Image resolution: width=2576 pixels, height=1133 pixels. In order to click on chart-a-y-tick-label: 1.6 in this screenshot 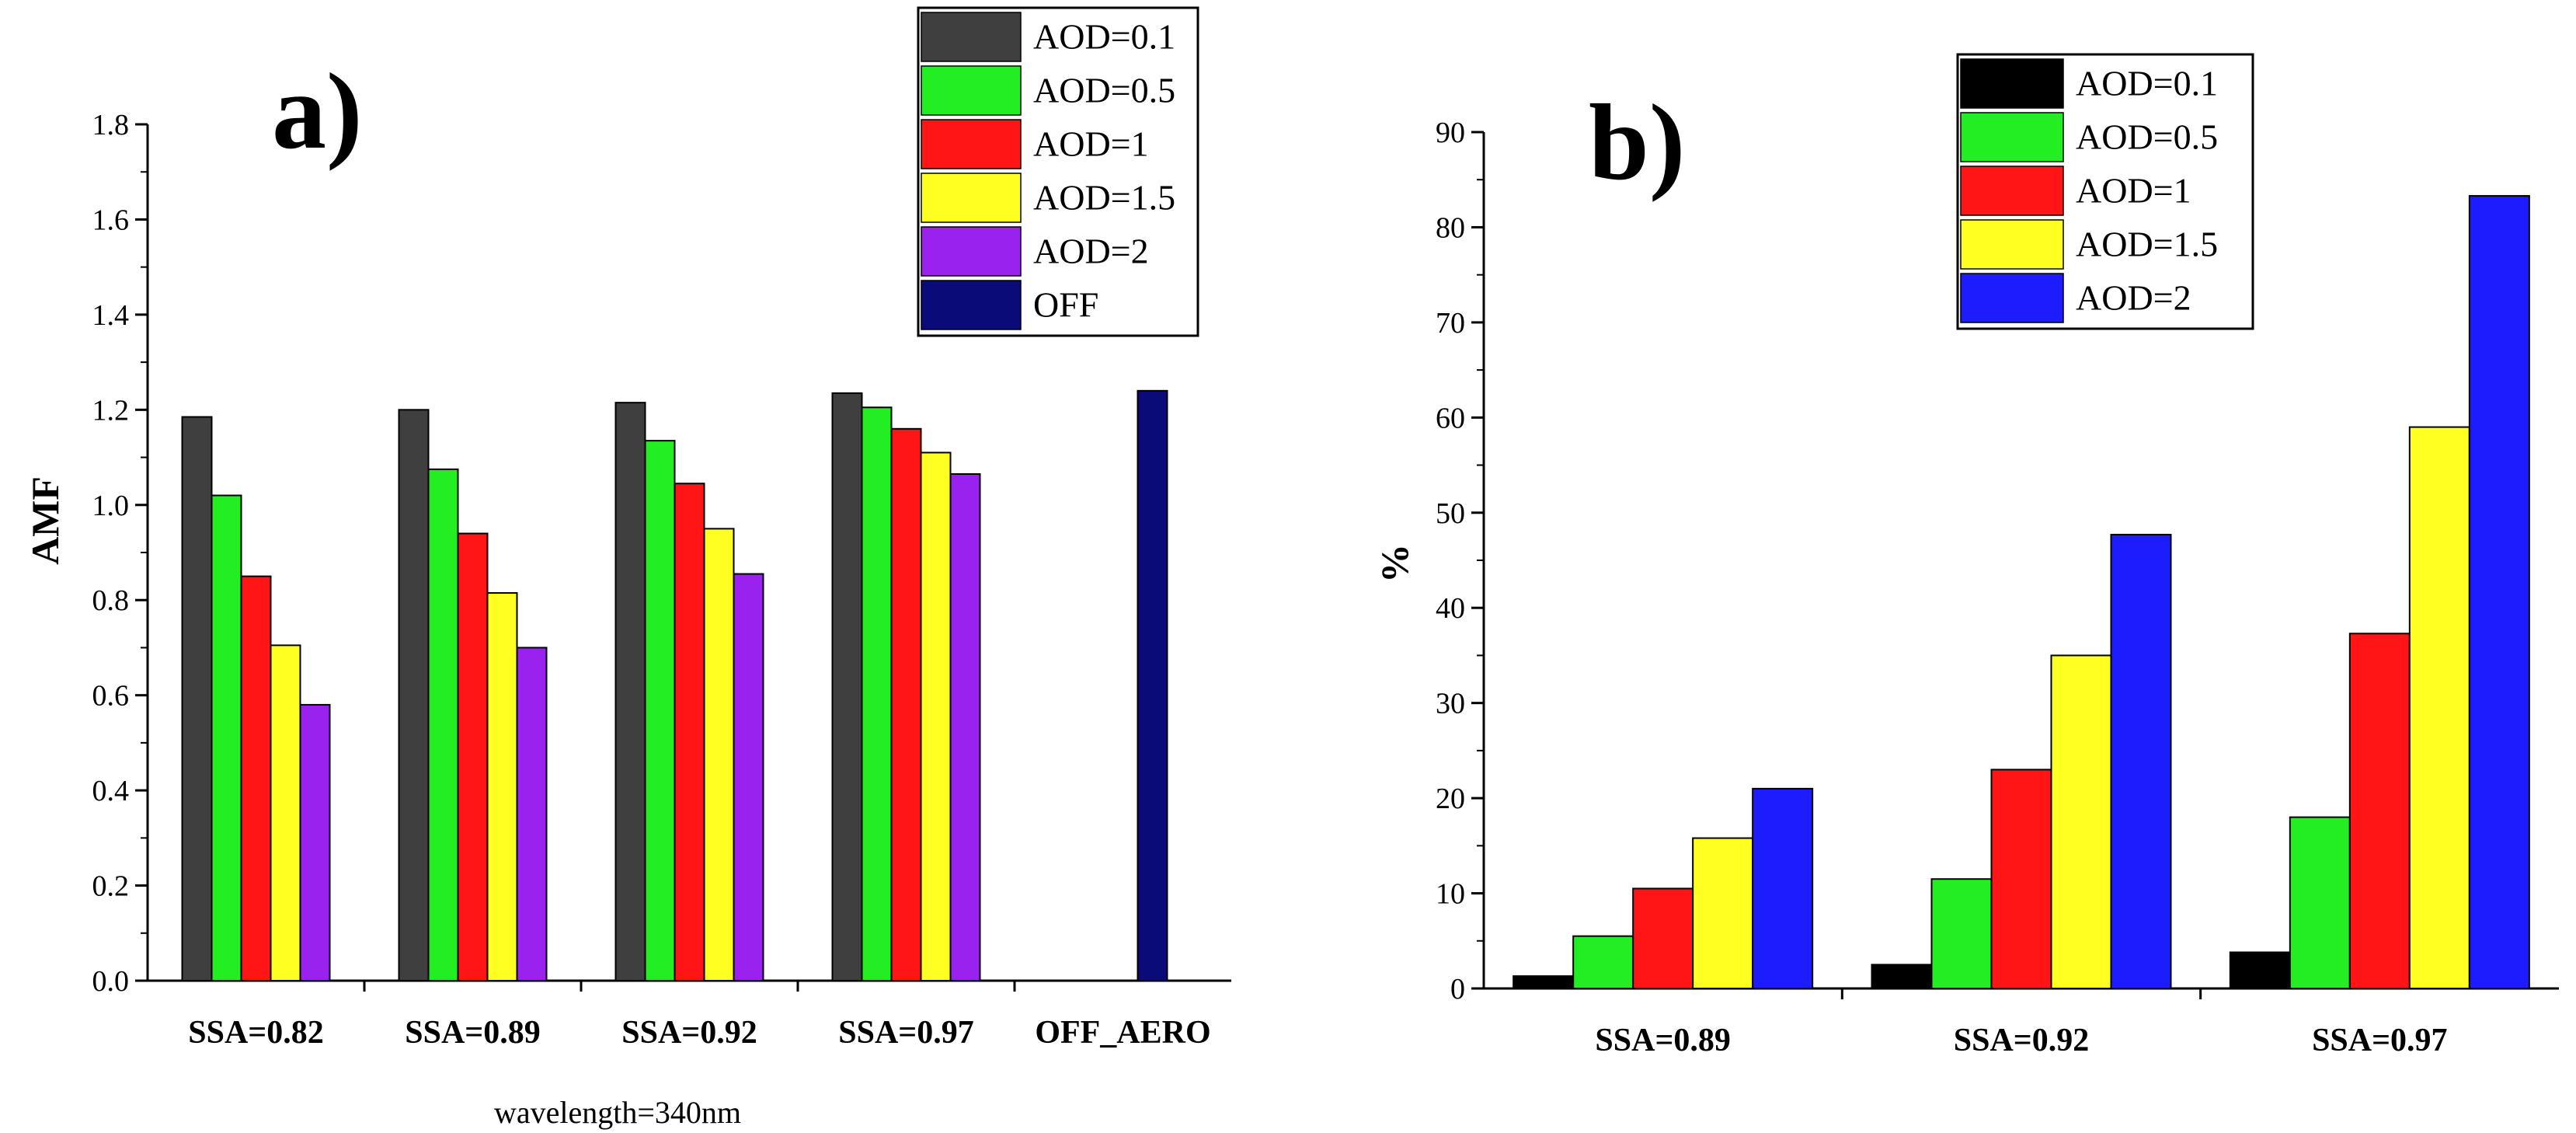, I will do `click(111, 220)`.